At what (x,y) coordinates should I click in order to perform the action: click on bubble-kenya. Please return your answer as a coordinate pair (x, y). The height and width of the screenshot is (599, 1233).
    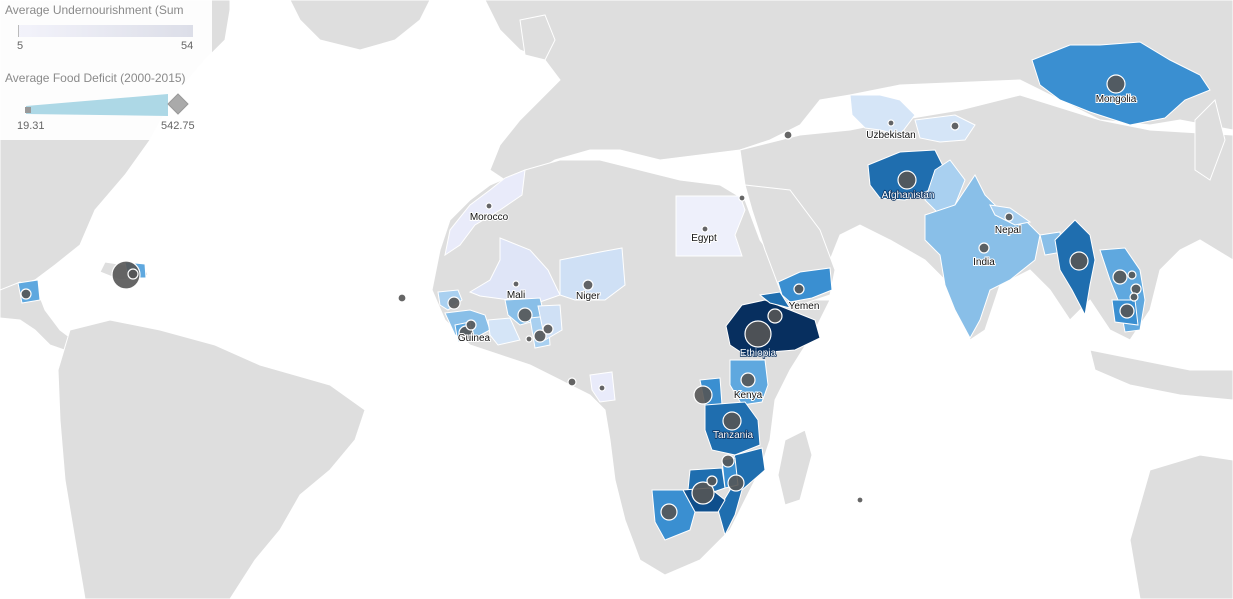
    Looking at the image, I should click on (748, 380).